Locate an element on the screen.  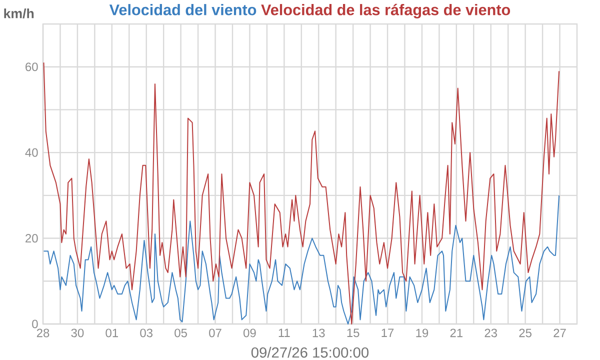
x-tick-label: 21 is located at coordinates (456, 333).